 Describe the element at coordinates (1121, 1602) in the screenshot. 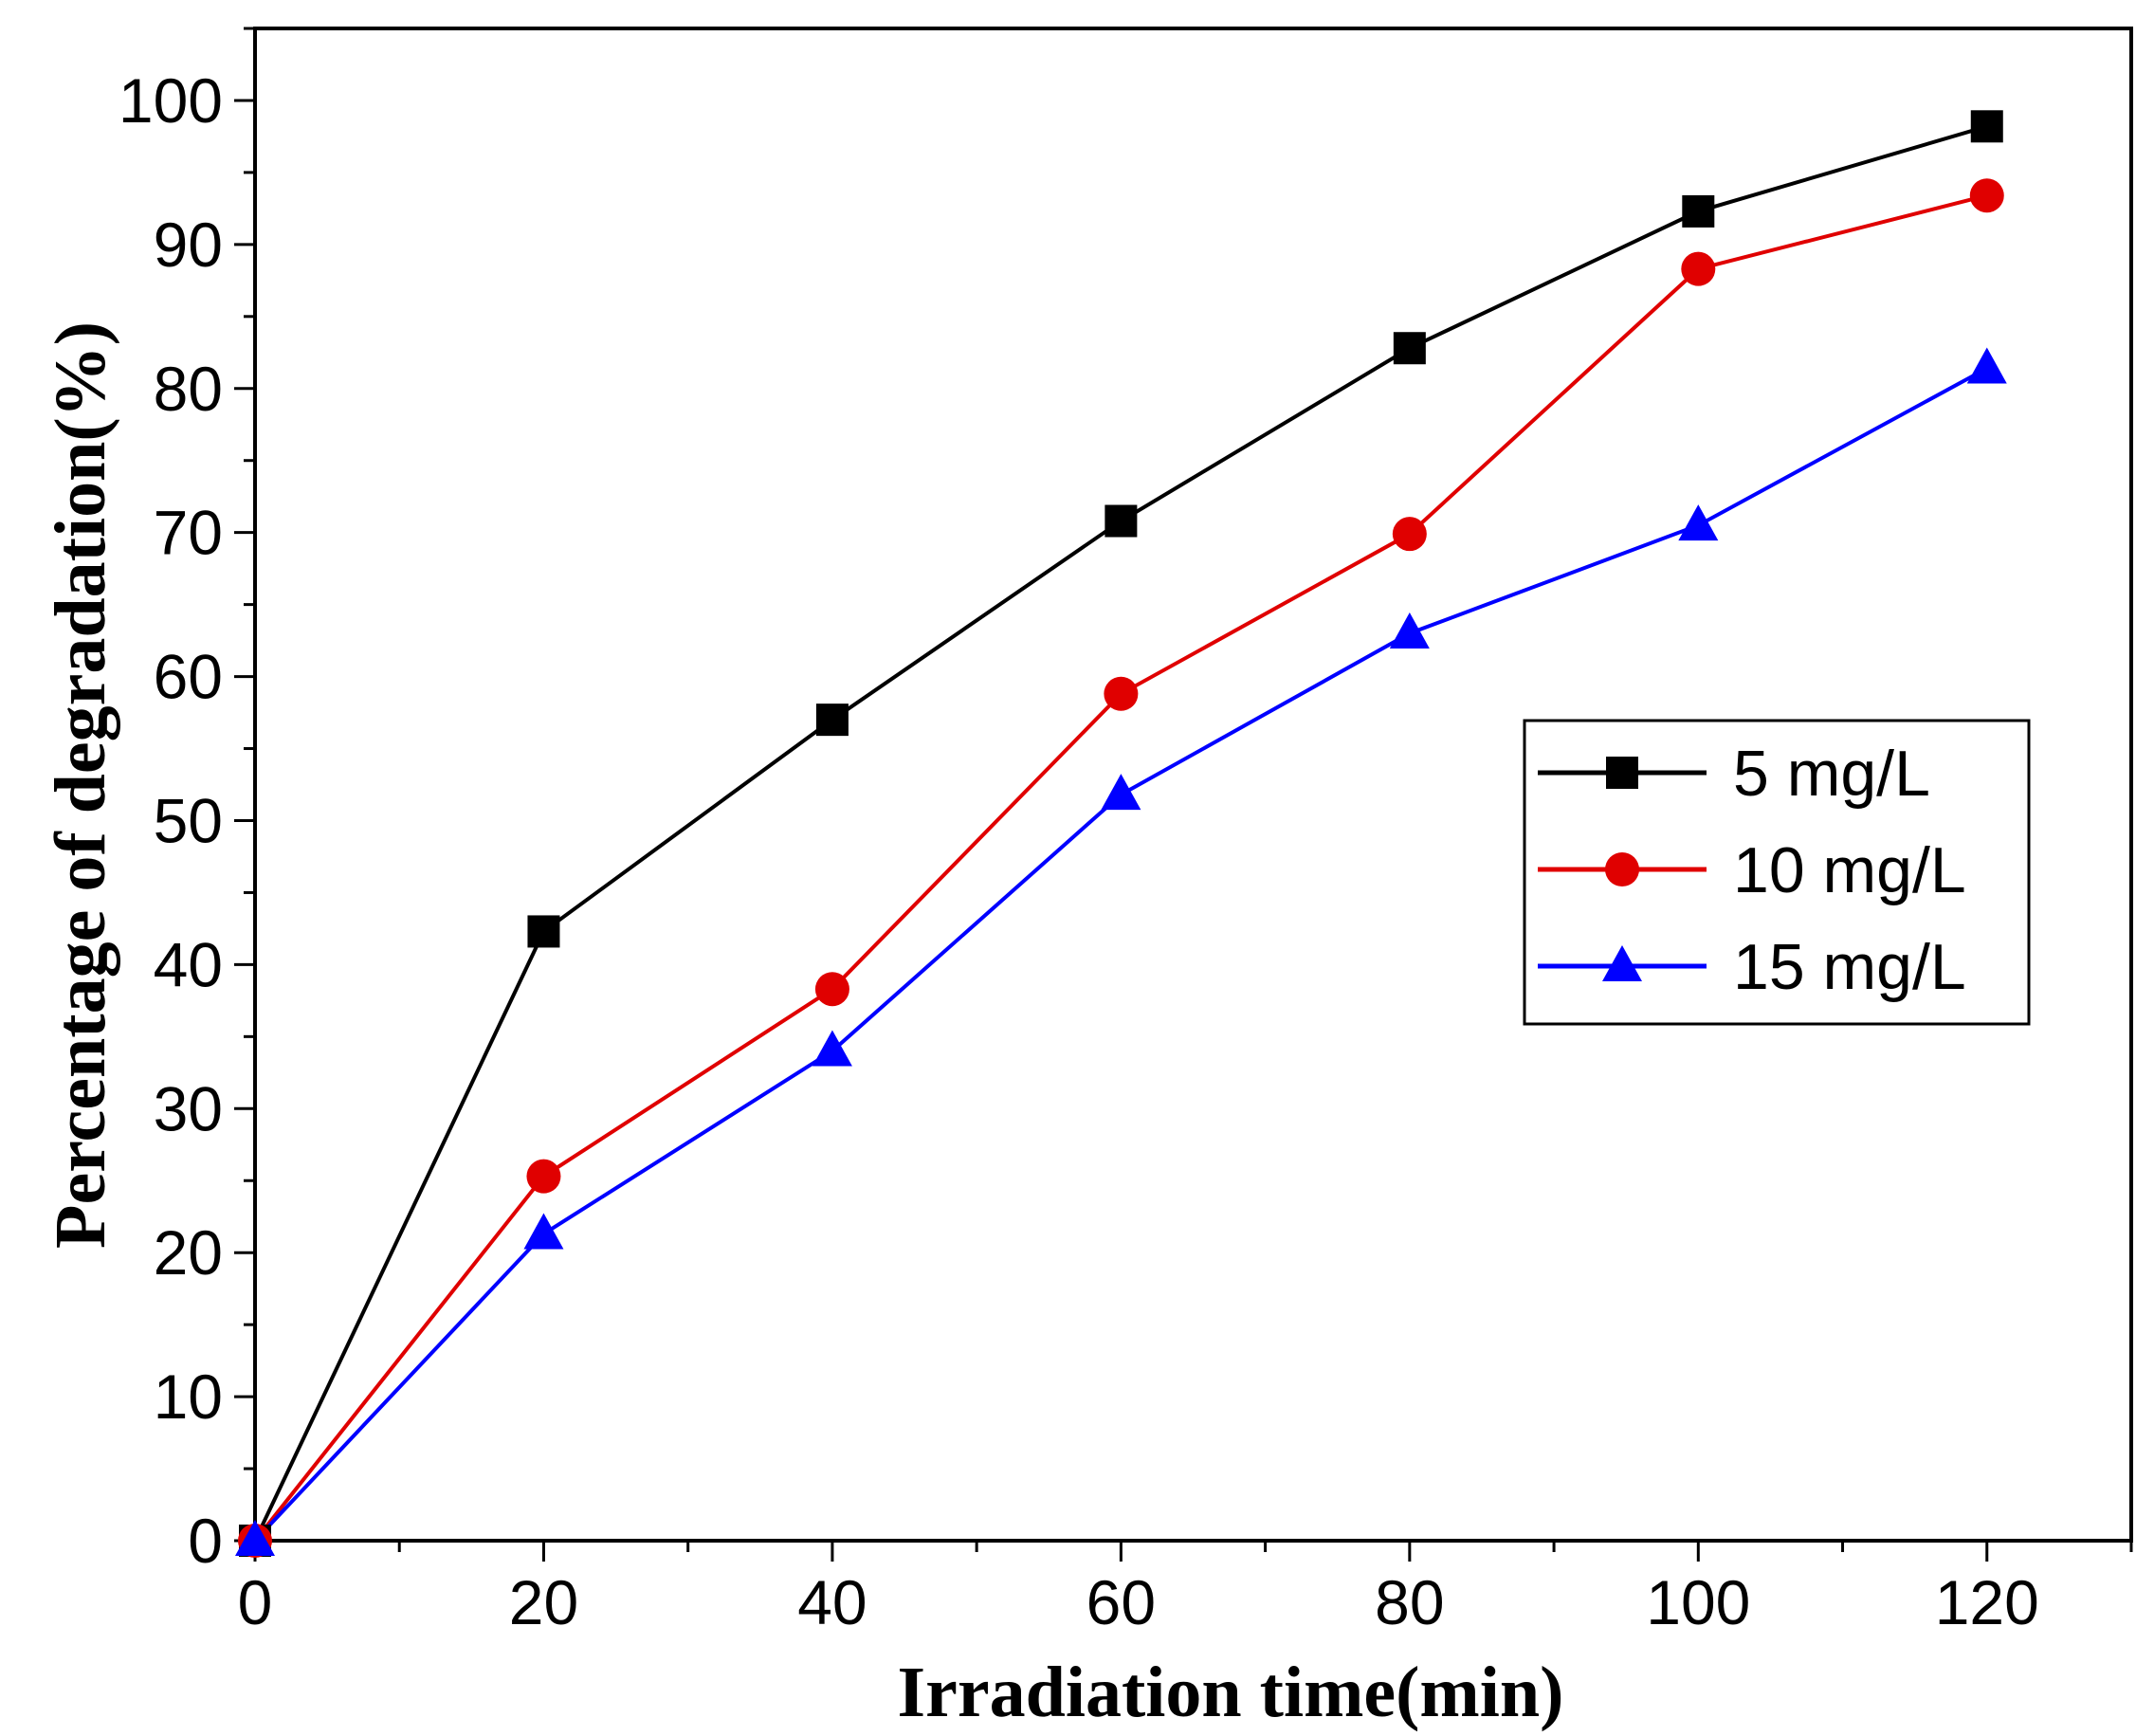

I see `x-tick-label: 60` at that location.